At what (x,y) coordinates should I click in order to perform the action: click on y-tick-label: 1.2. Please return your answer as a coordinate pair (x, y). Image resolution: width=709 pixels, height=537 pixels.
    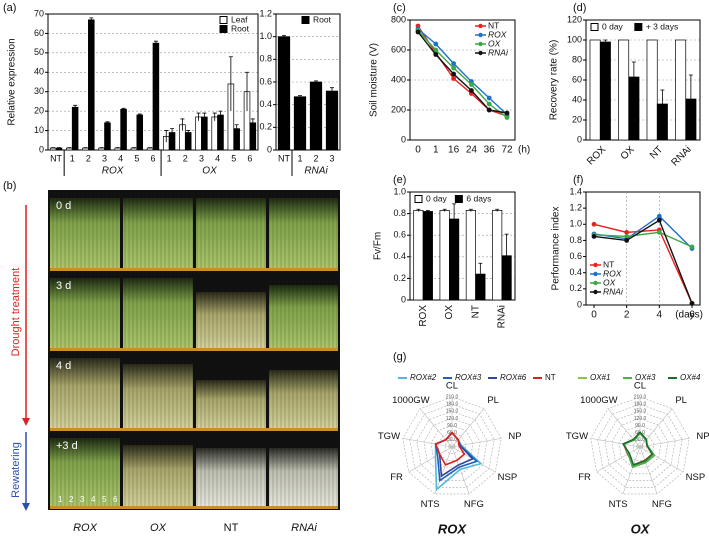
    Looking at the image, I should click on (265, 13).